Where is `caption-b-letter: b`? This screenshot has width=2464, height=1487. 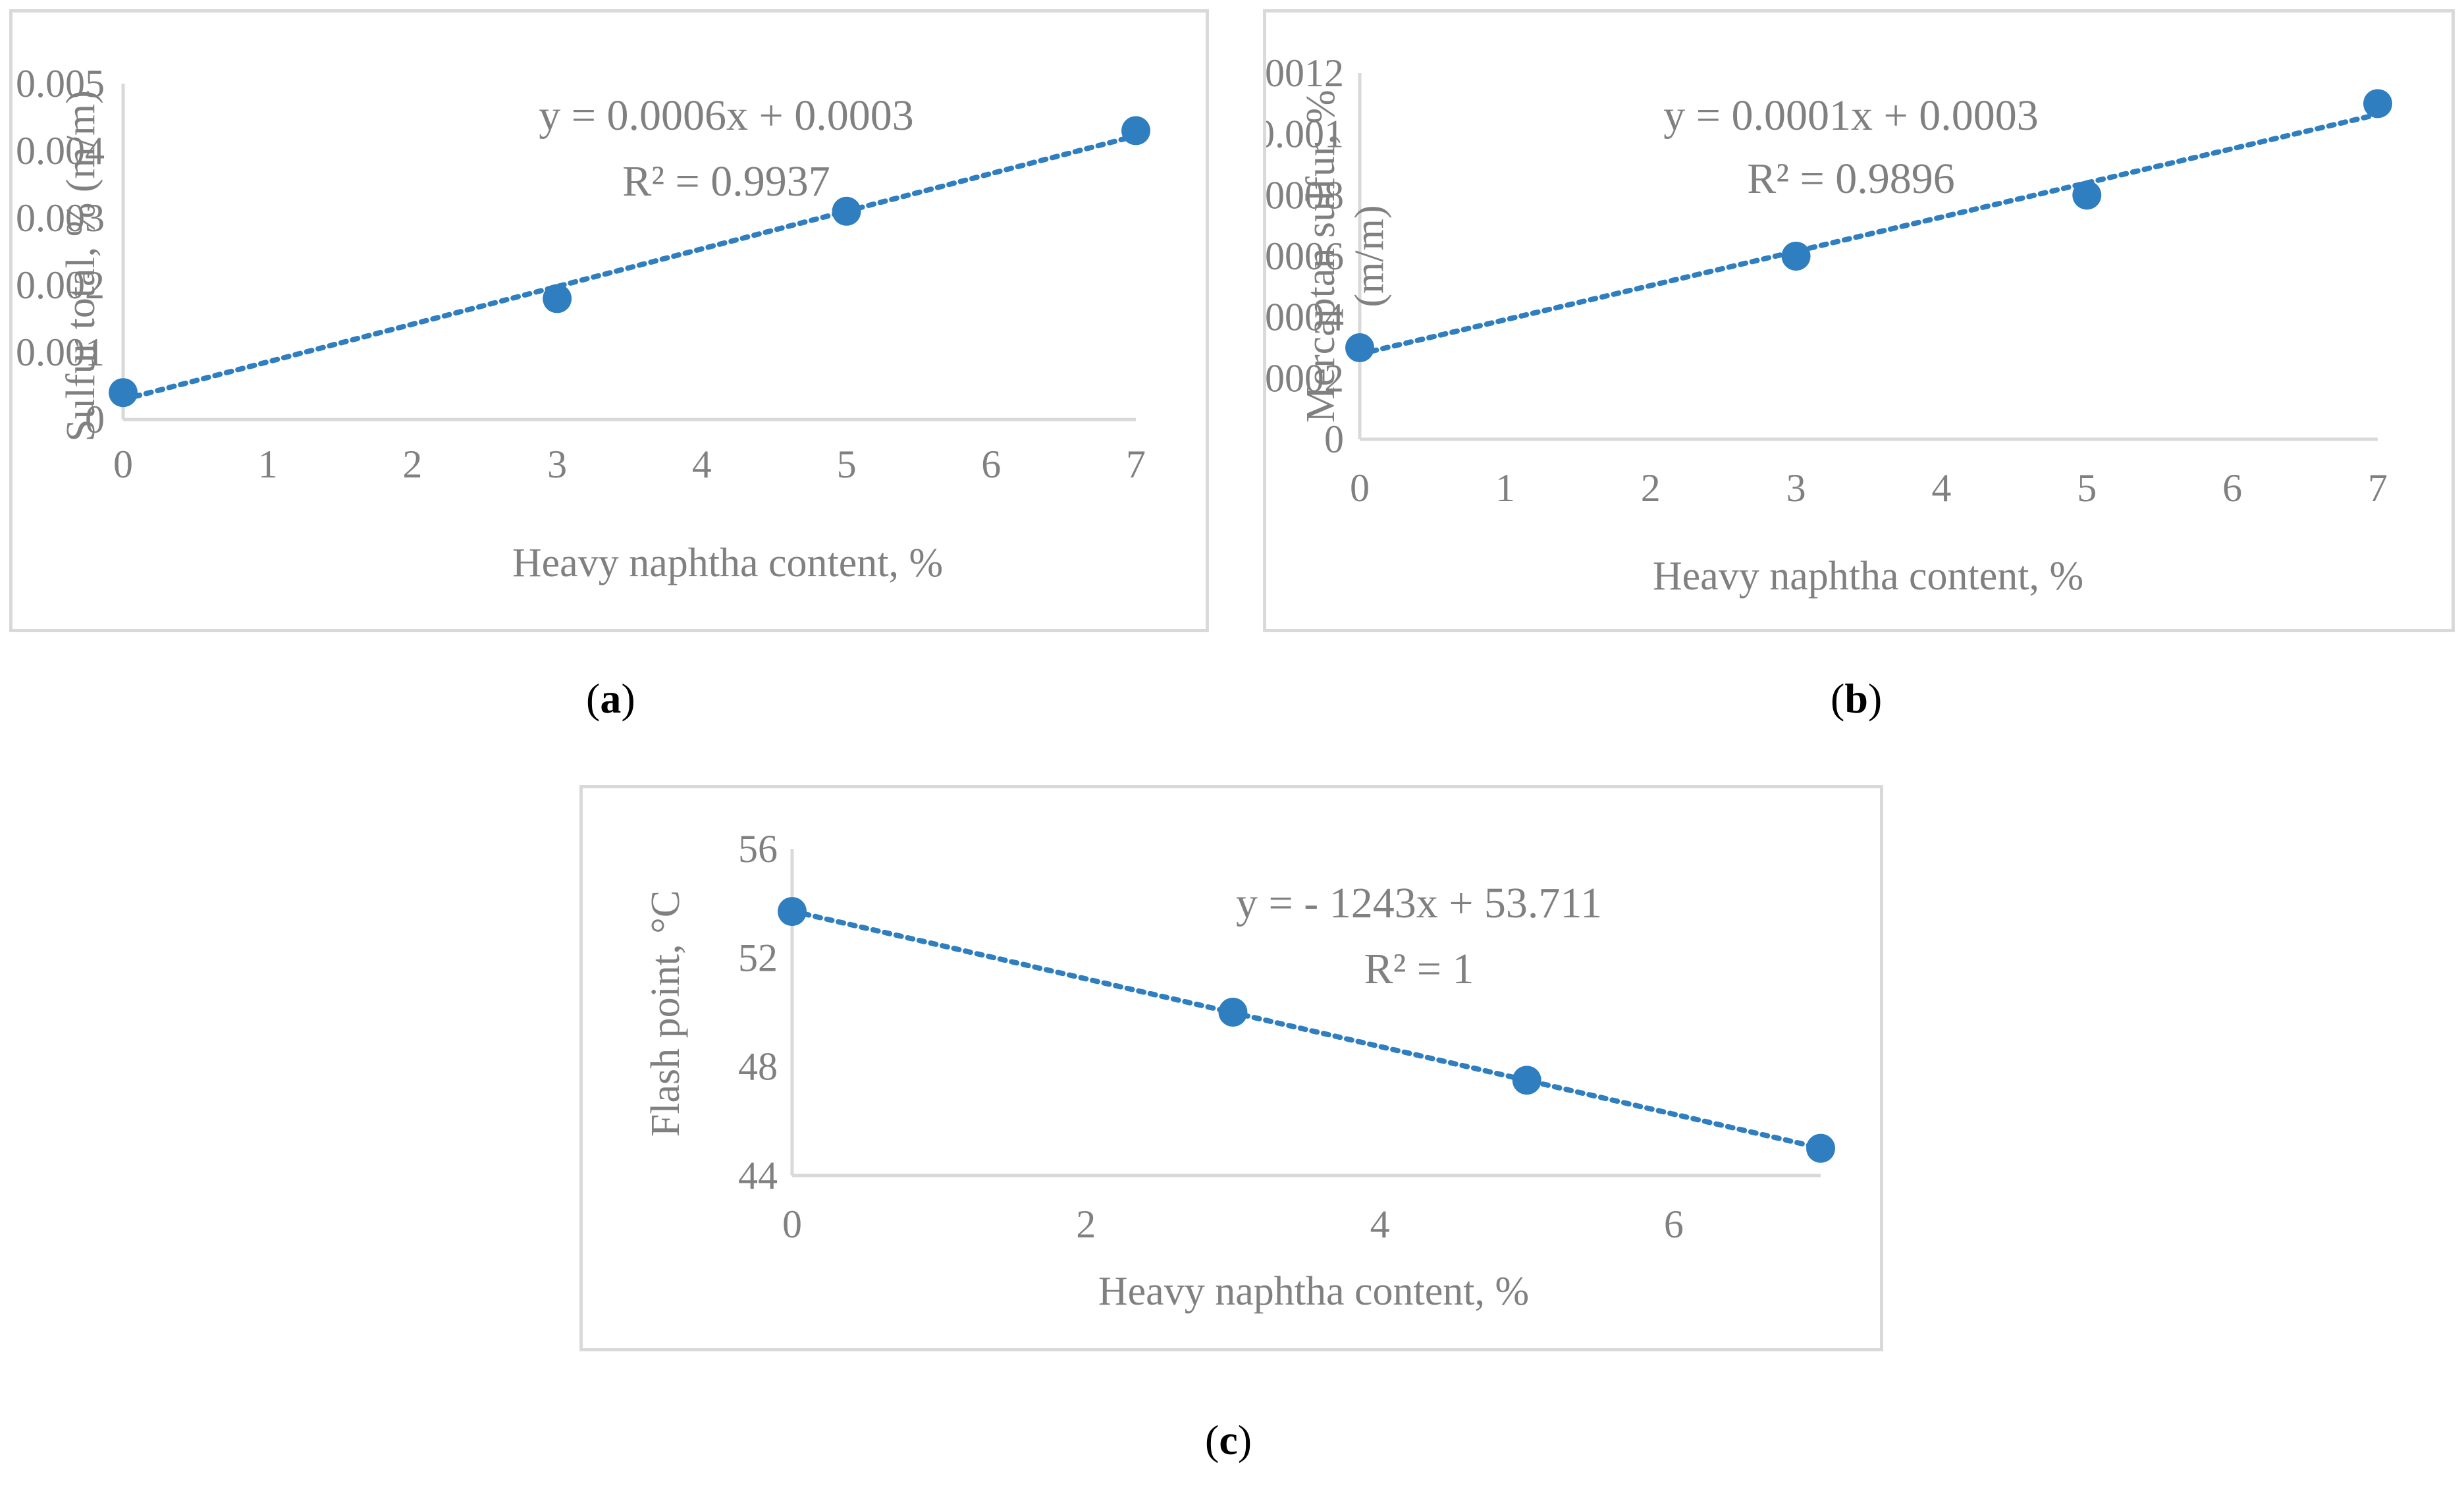
caption-b-letter: b is located at coordinates (1856, 698).